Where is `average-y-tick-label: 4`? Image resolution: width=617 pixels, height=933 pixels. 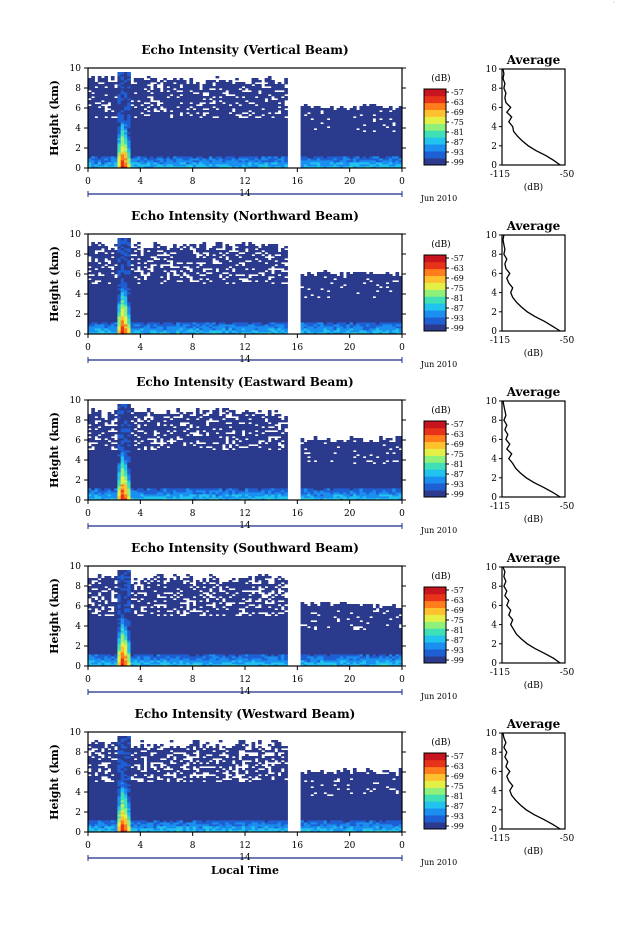
average-y-tick-label: 4 is located at coordinates (494, 128).